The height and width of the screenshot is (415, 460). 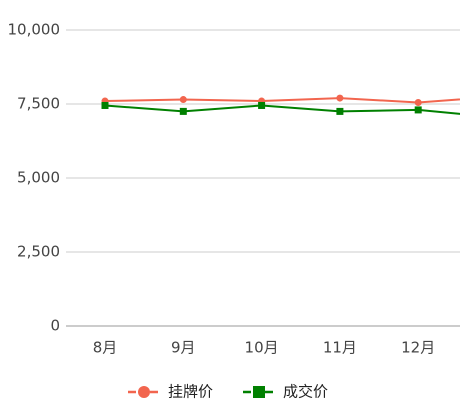 What do you see at coordinates (38, 104) in the screenshot?
I see `y-tick-label: 7,500` at bounding box center [38, 104].